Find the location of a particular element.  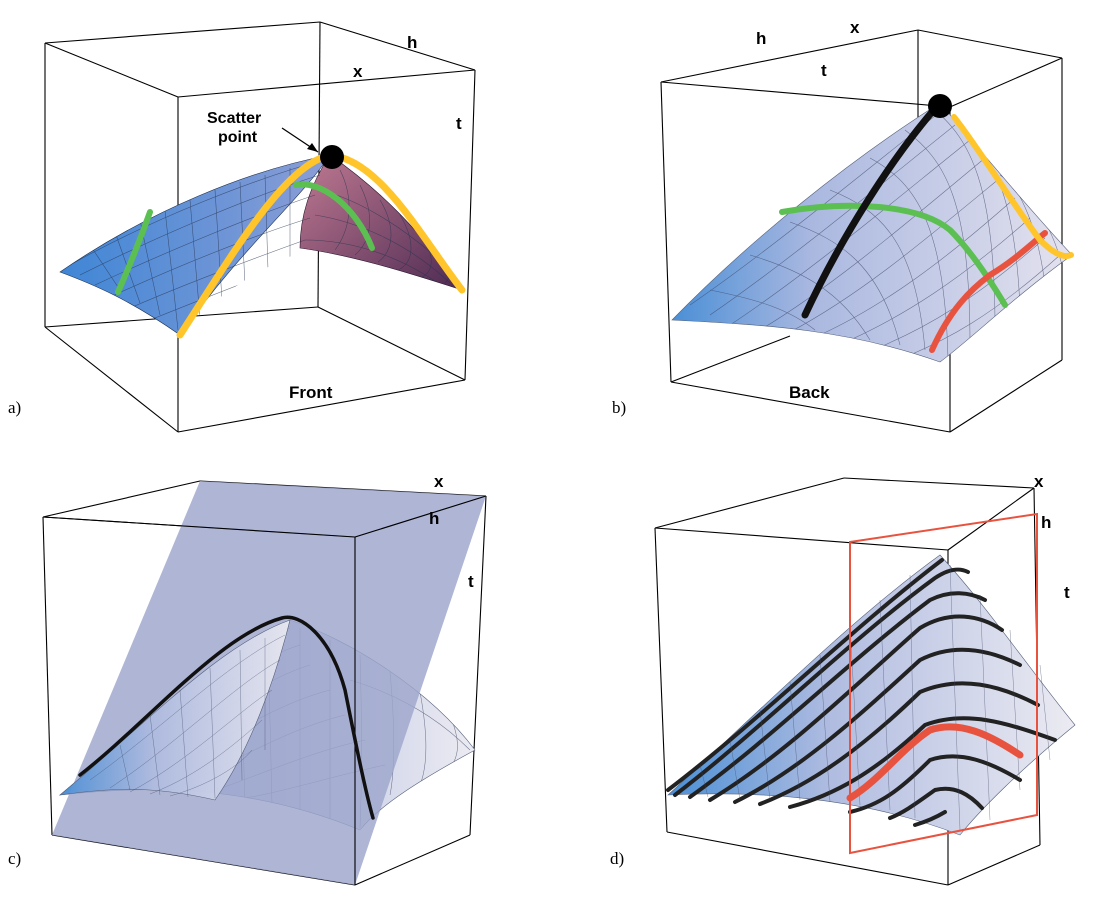

annotation-line-1: Scatter is located at coordinates (234, 118).